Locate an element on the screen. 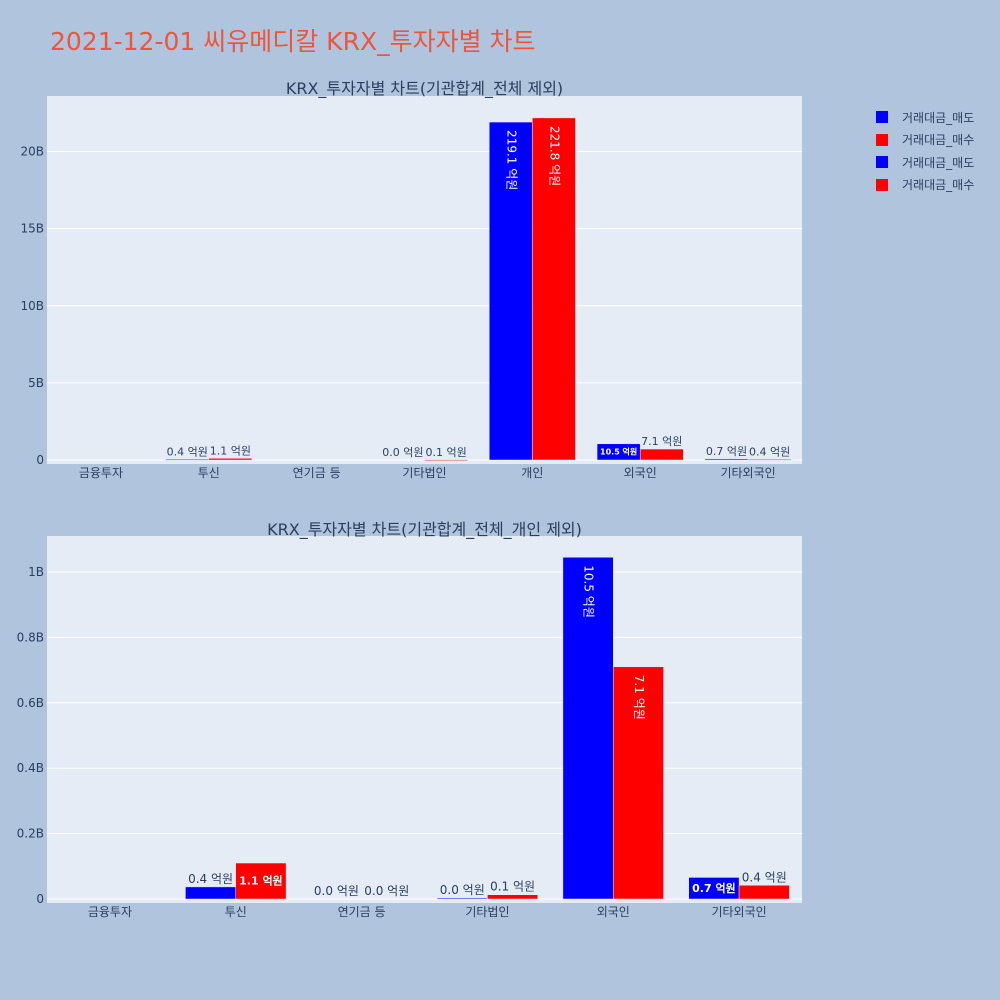 This screenshot has width=1000, height=1000. y-tick-label: 10B is located at coordinates (32, 306).